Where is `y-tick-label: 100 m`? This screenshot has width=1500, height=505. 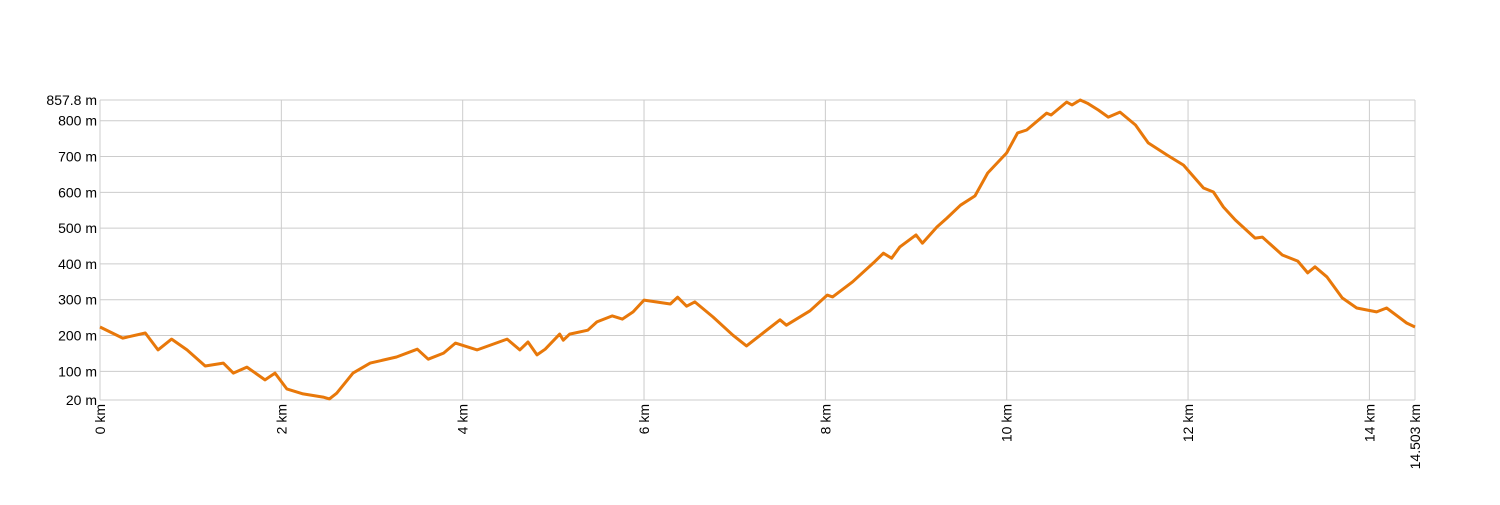
y-tick-label: 100 m is located at coordinates (77, 371).